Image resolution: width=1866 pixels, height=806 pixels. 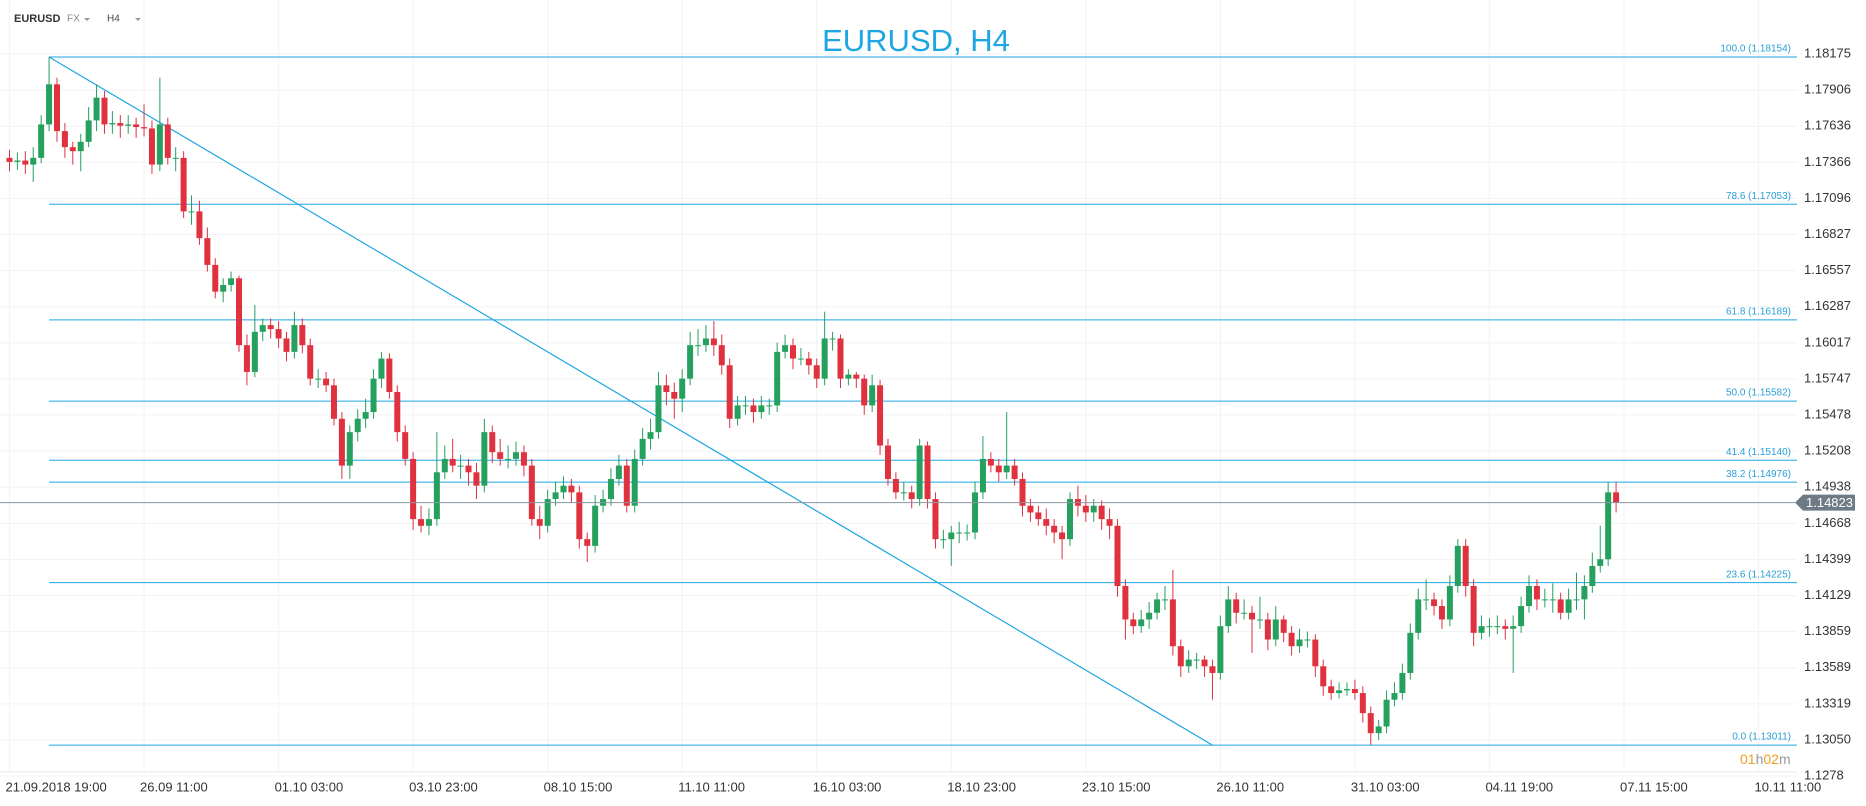 I want to click on toolbar: EURUSD FX H4, so click(x=77, y=19).